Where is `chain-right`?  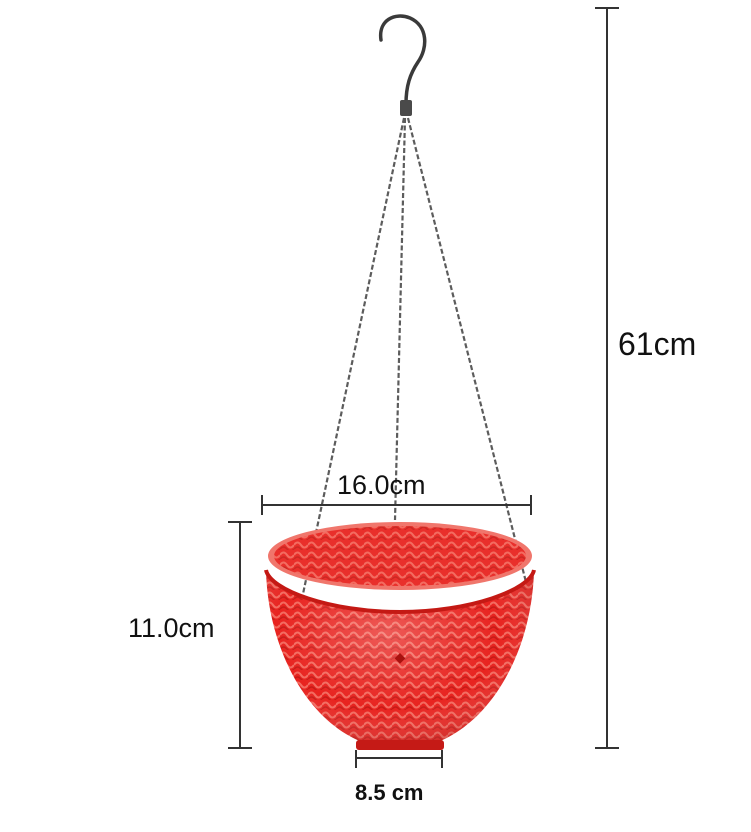
chain-right is located at coordinates (468, 354).